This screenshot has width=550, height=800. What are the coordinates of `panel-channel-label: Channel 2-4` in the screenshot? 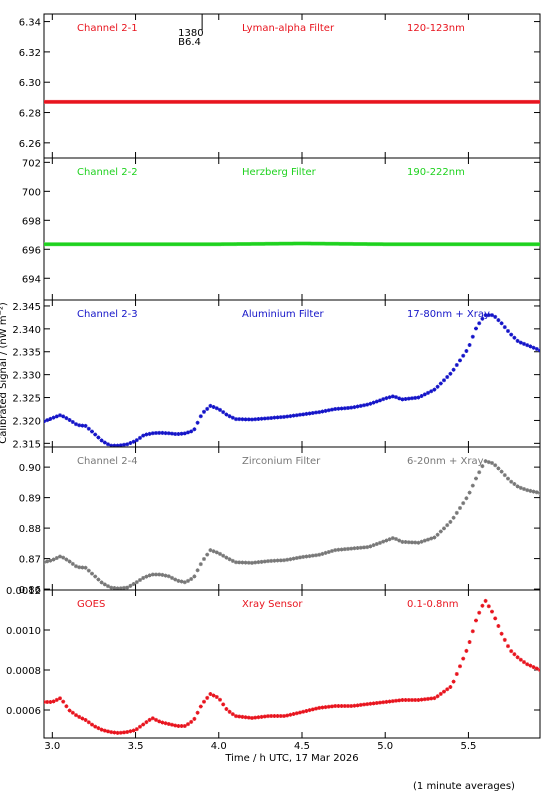 It's located at (107, 461).